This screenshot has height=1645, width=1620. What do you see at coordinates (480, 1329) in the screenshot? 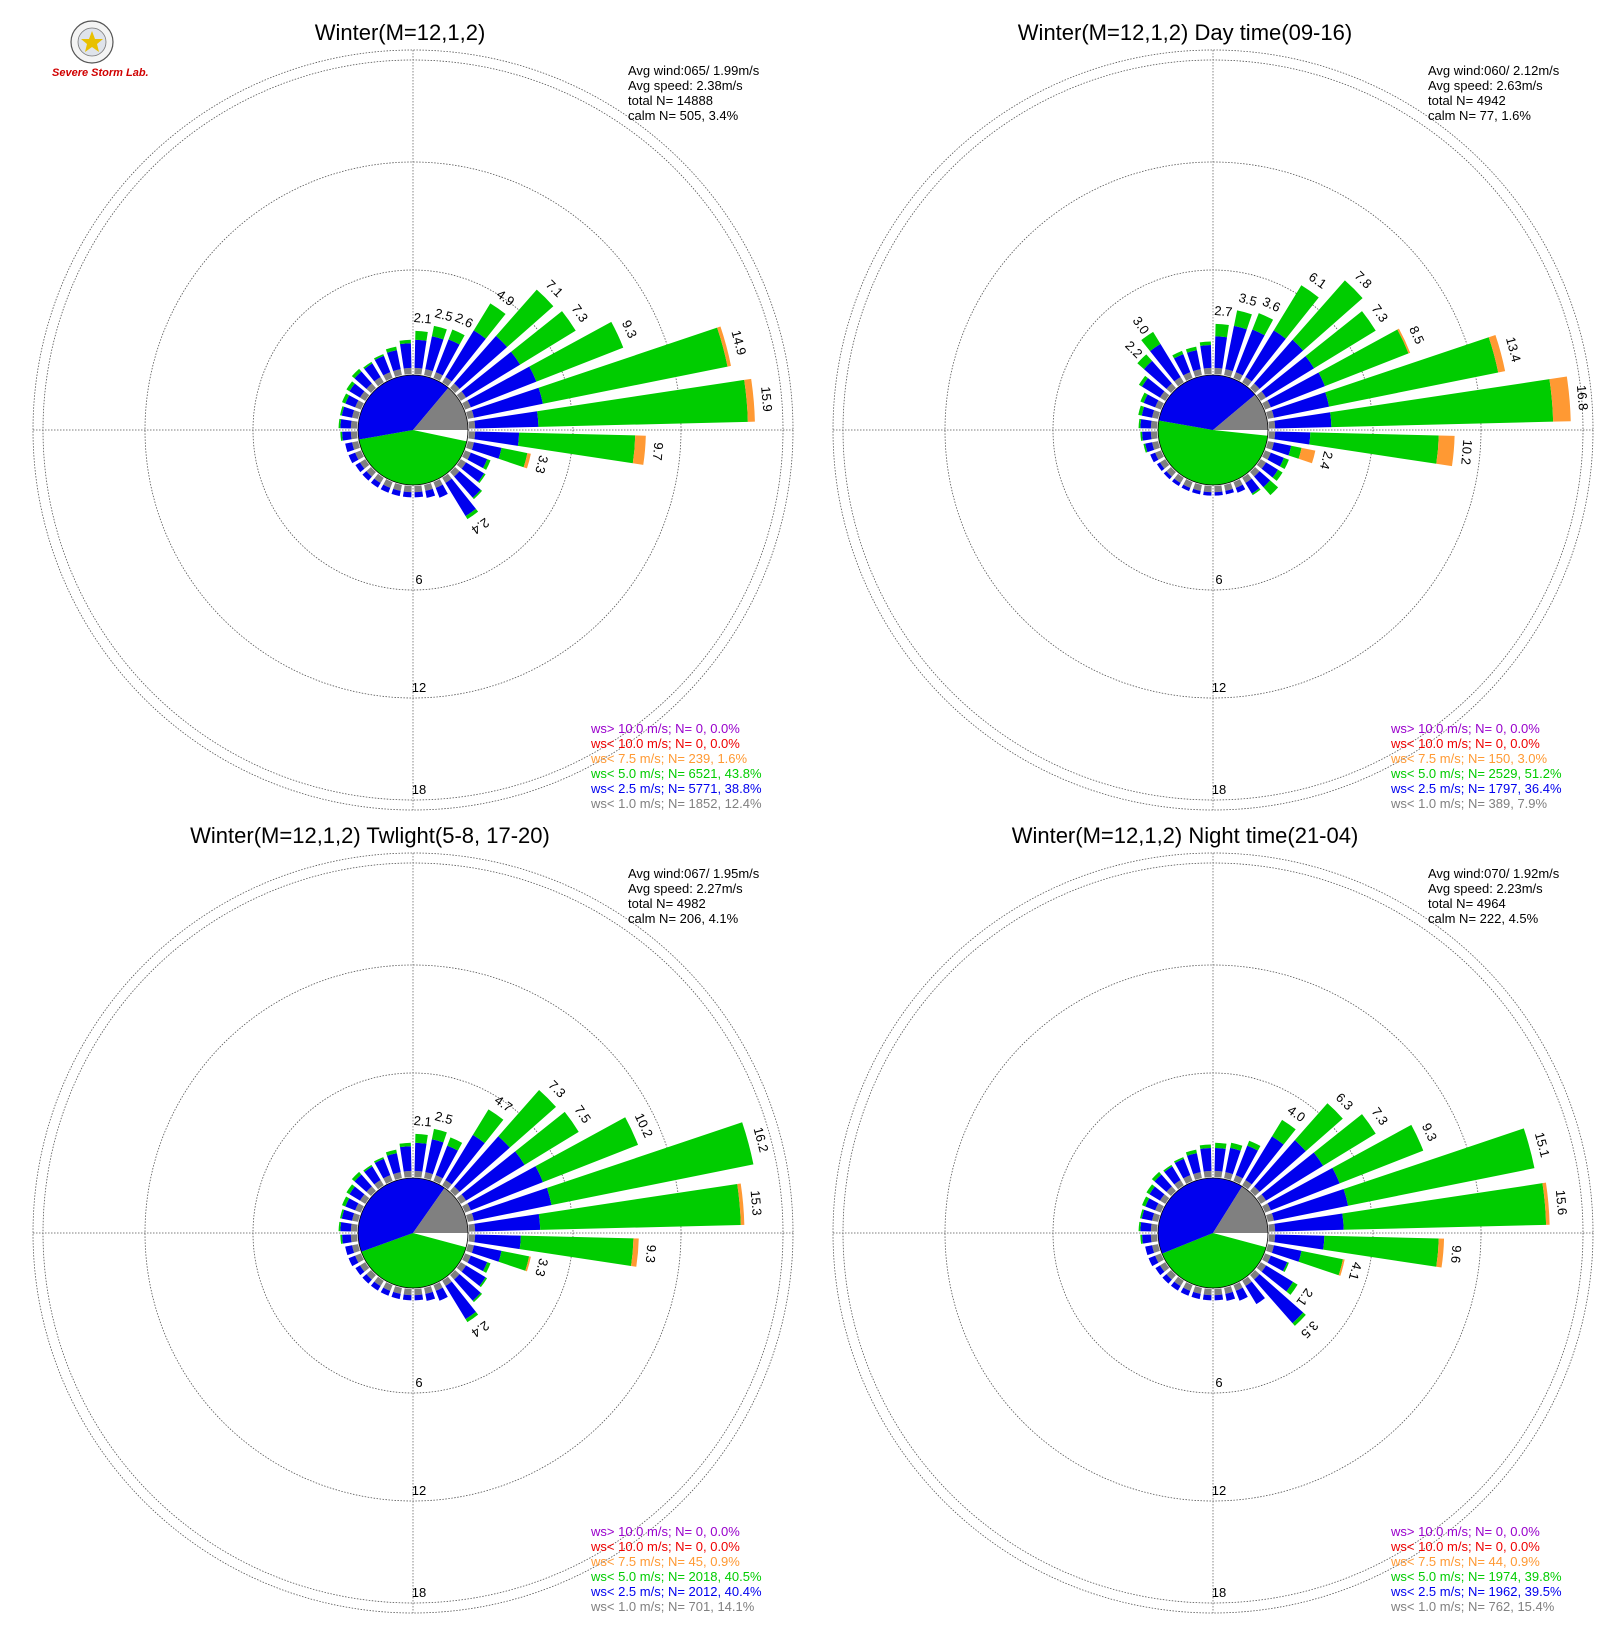
I see `bar-value-label: 2.4` at bounding box center [480, 1329].